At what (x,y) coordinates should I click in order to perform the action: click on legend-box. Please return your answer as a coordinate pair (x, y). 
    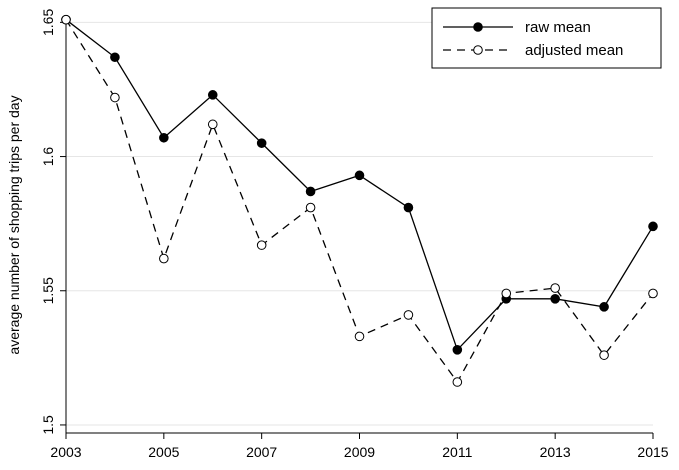
    Looking at the image, I should click on (546, 38).